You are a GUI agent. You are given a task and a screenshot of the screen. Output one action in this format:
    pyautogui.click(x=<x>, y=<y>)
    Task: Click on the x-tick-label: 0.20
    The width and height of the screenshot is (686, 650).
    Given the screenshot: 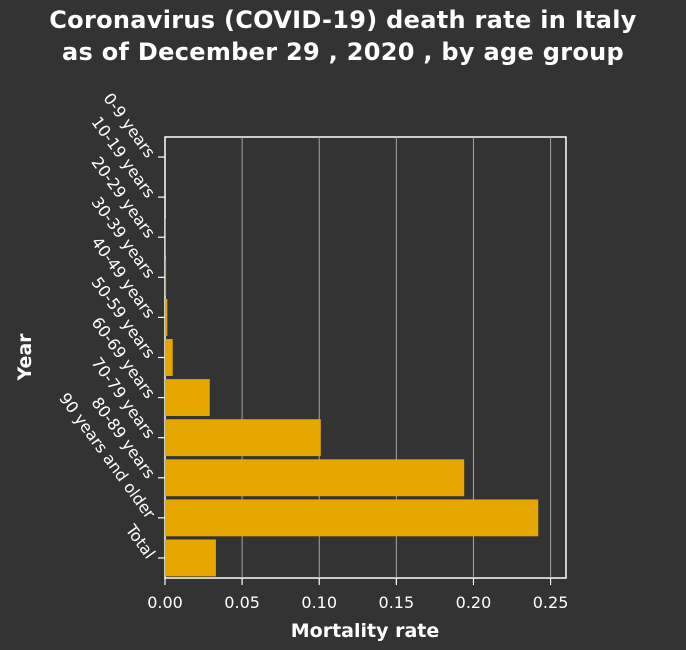 What is the action you would take?
    pyautogui.click(x=474, y=602)
    